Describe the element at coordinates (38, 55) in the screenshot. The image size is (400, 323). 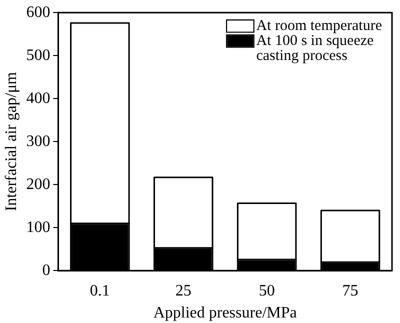
I see `y-tick-label: 500` at that location.